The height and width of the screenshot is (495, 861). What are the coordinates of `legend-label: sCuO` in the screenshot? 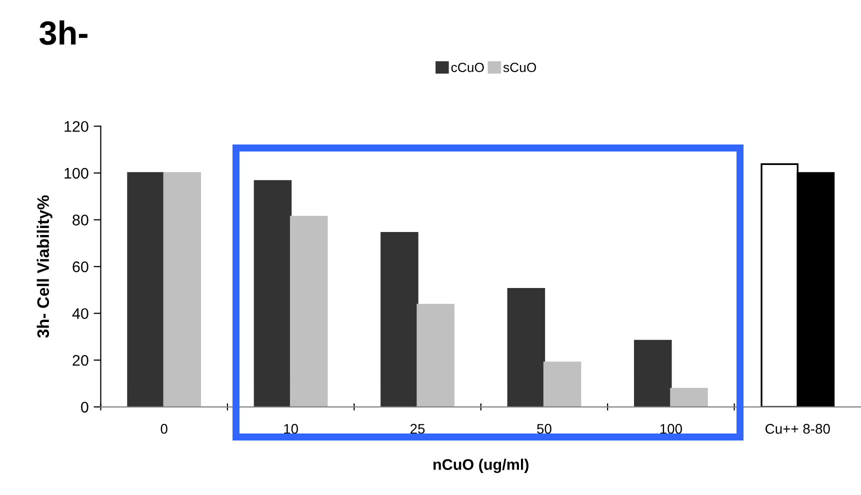 It's located at (519, 67).